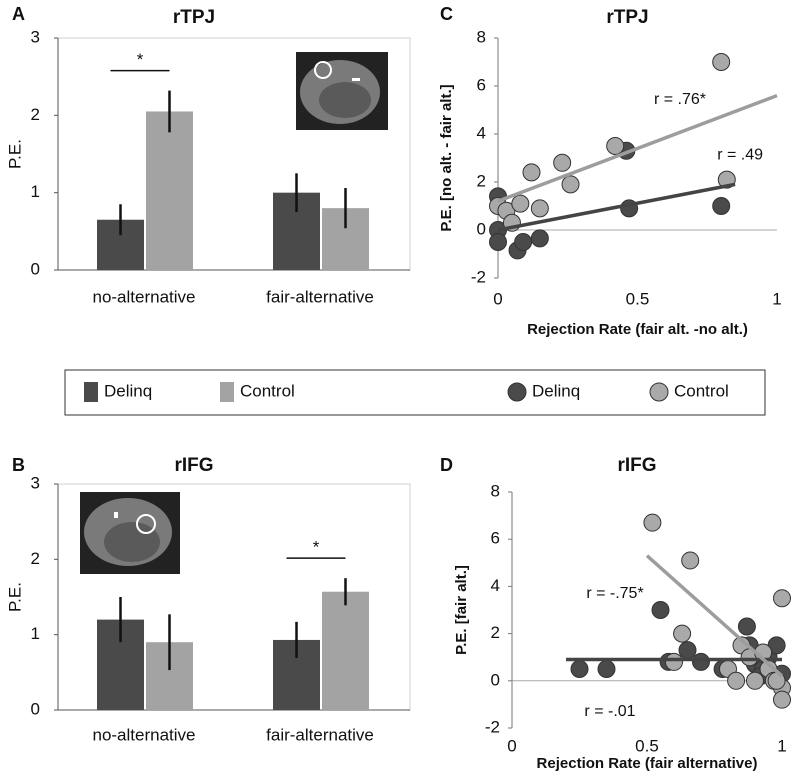 This screenshot has width=800, height=774. What do you see at coordinates (18, 14) in the screenshot?
I see `panel-label: A` at bounding box center [18, 14].